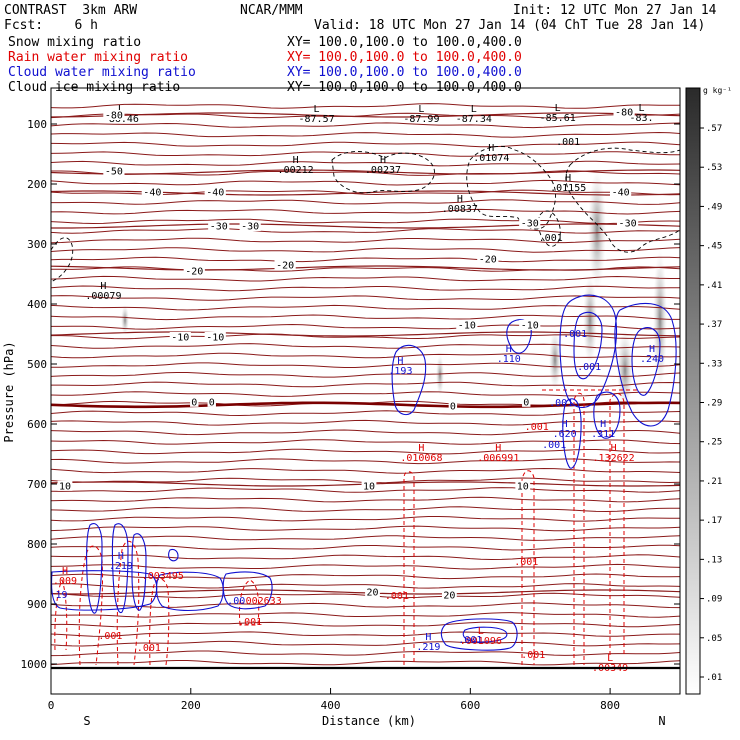 This screenshot has width=740, height=740. I want to click on temperature-label: -10, so click(467, 326).